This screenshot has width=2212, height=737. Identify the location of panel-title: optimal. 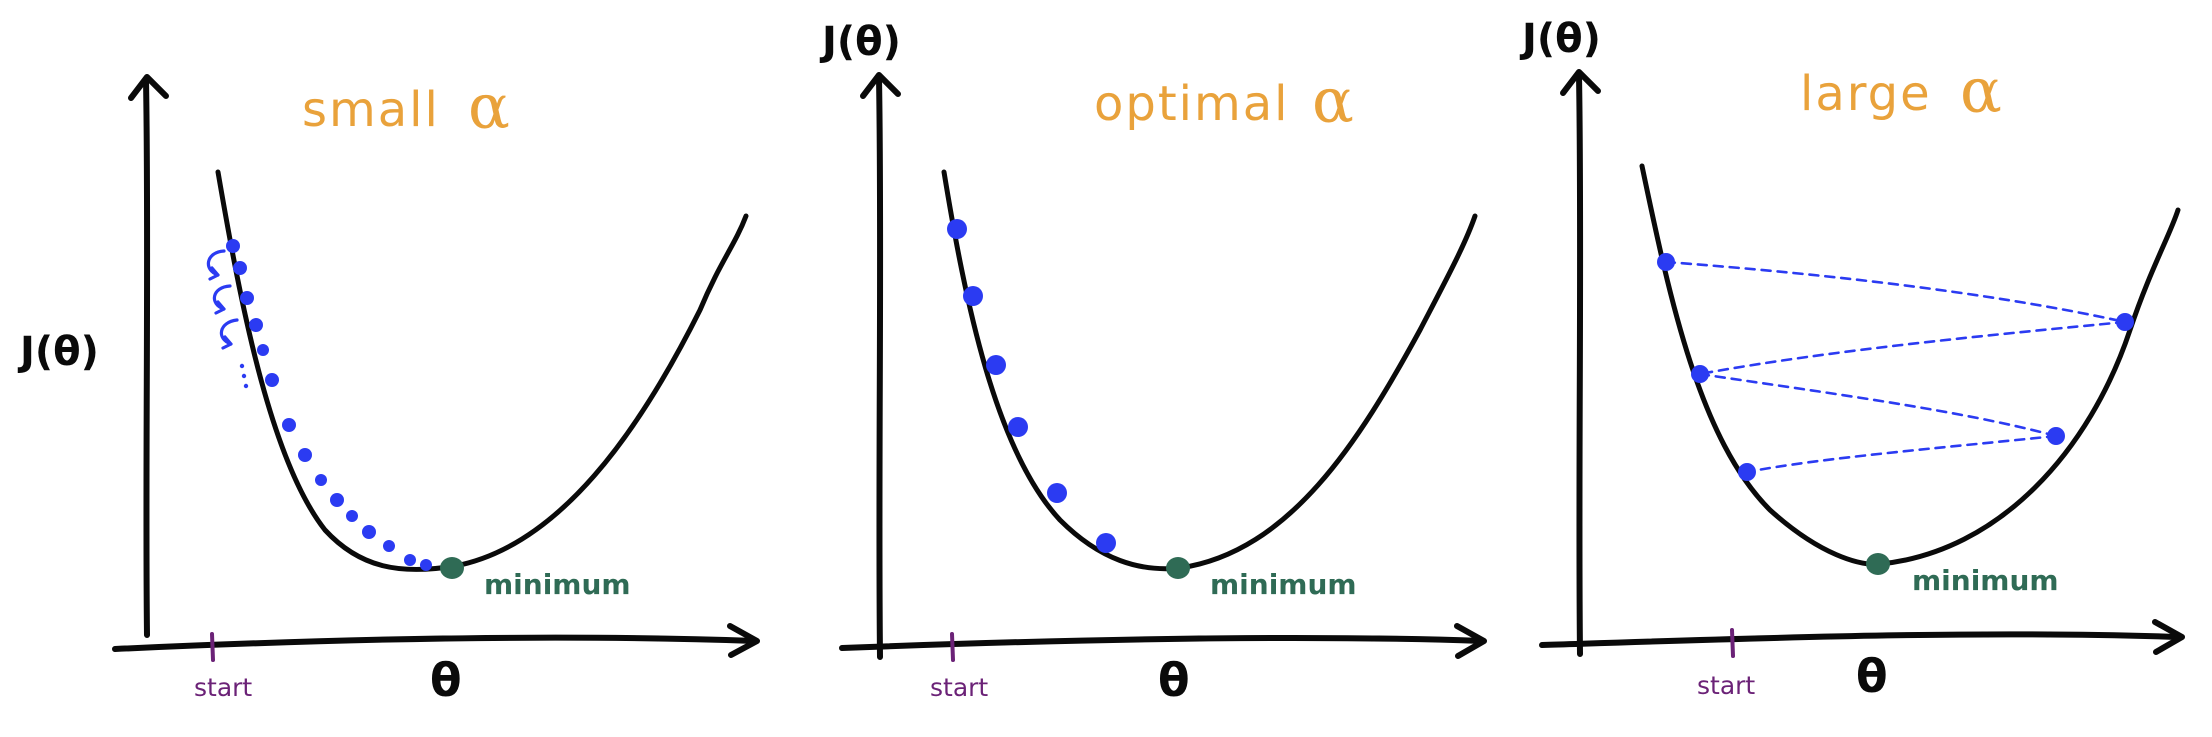
(1192, 104).